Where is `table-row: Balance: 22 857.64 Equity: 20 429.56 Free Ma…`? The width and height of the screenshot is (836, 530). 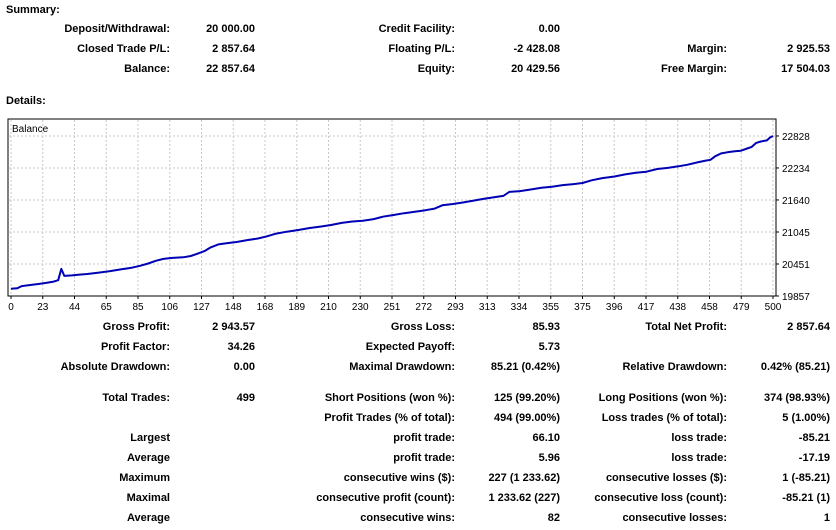
table-row: Balance: 22 857.64 Equity: 20 429.56 Free Ma… is located at coordinates (418, 69).